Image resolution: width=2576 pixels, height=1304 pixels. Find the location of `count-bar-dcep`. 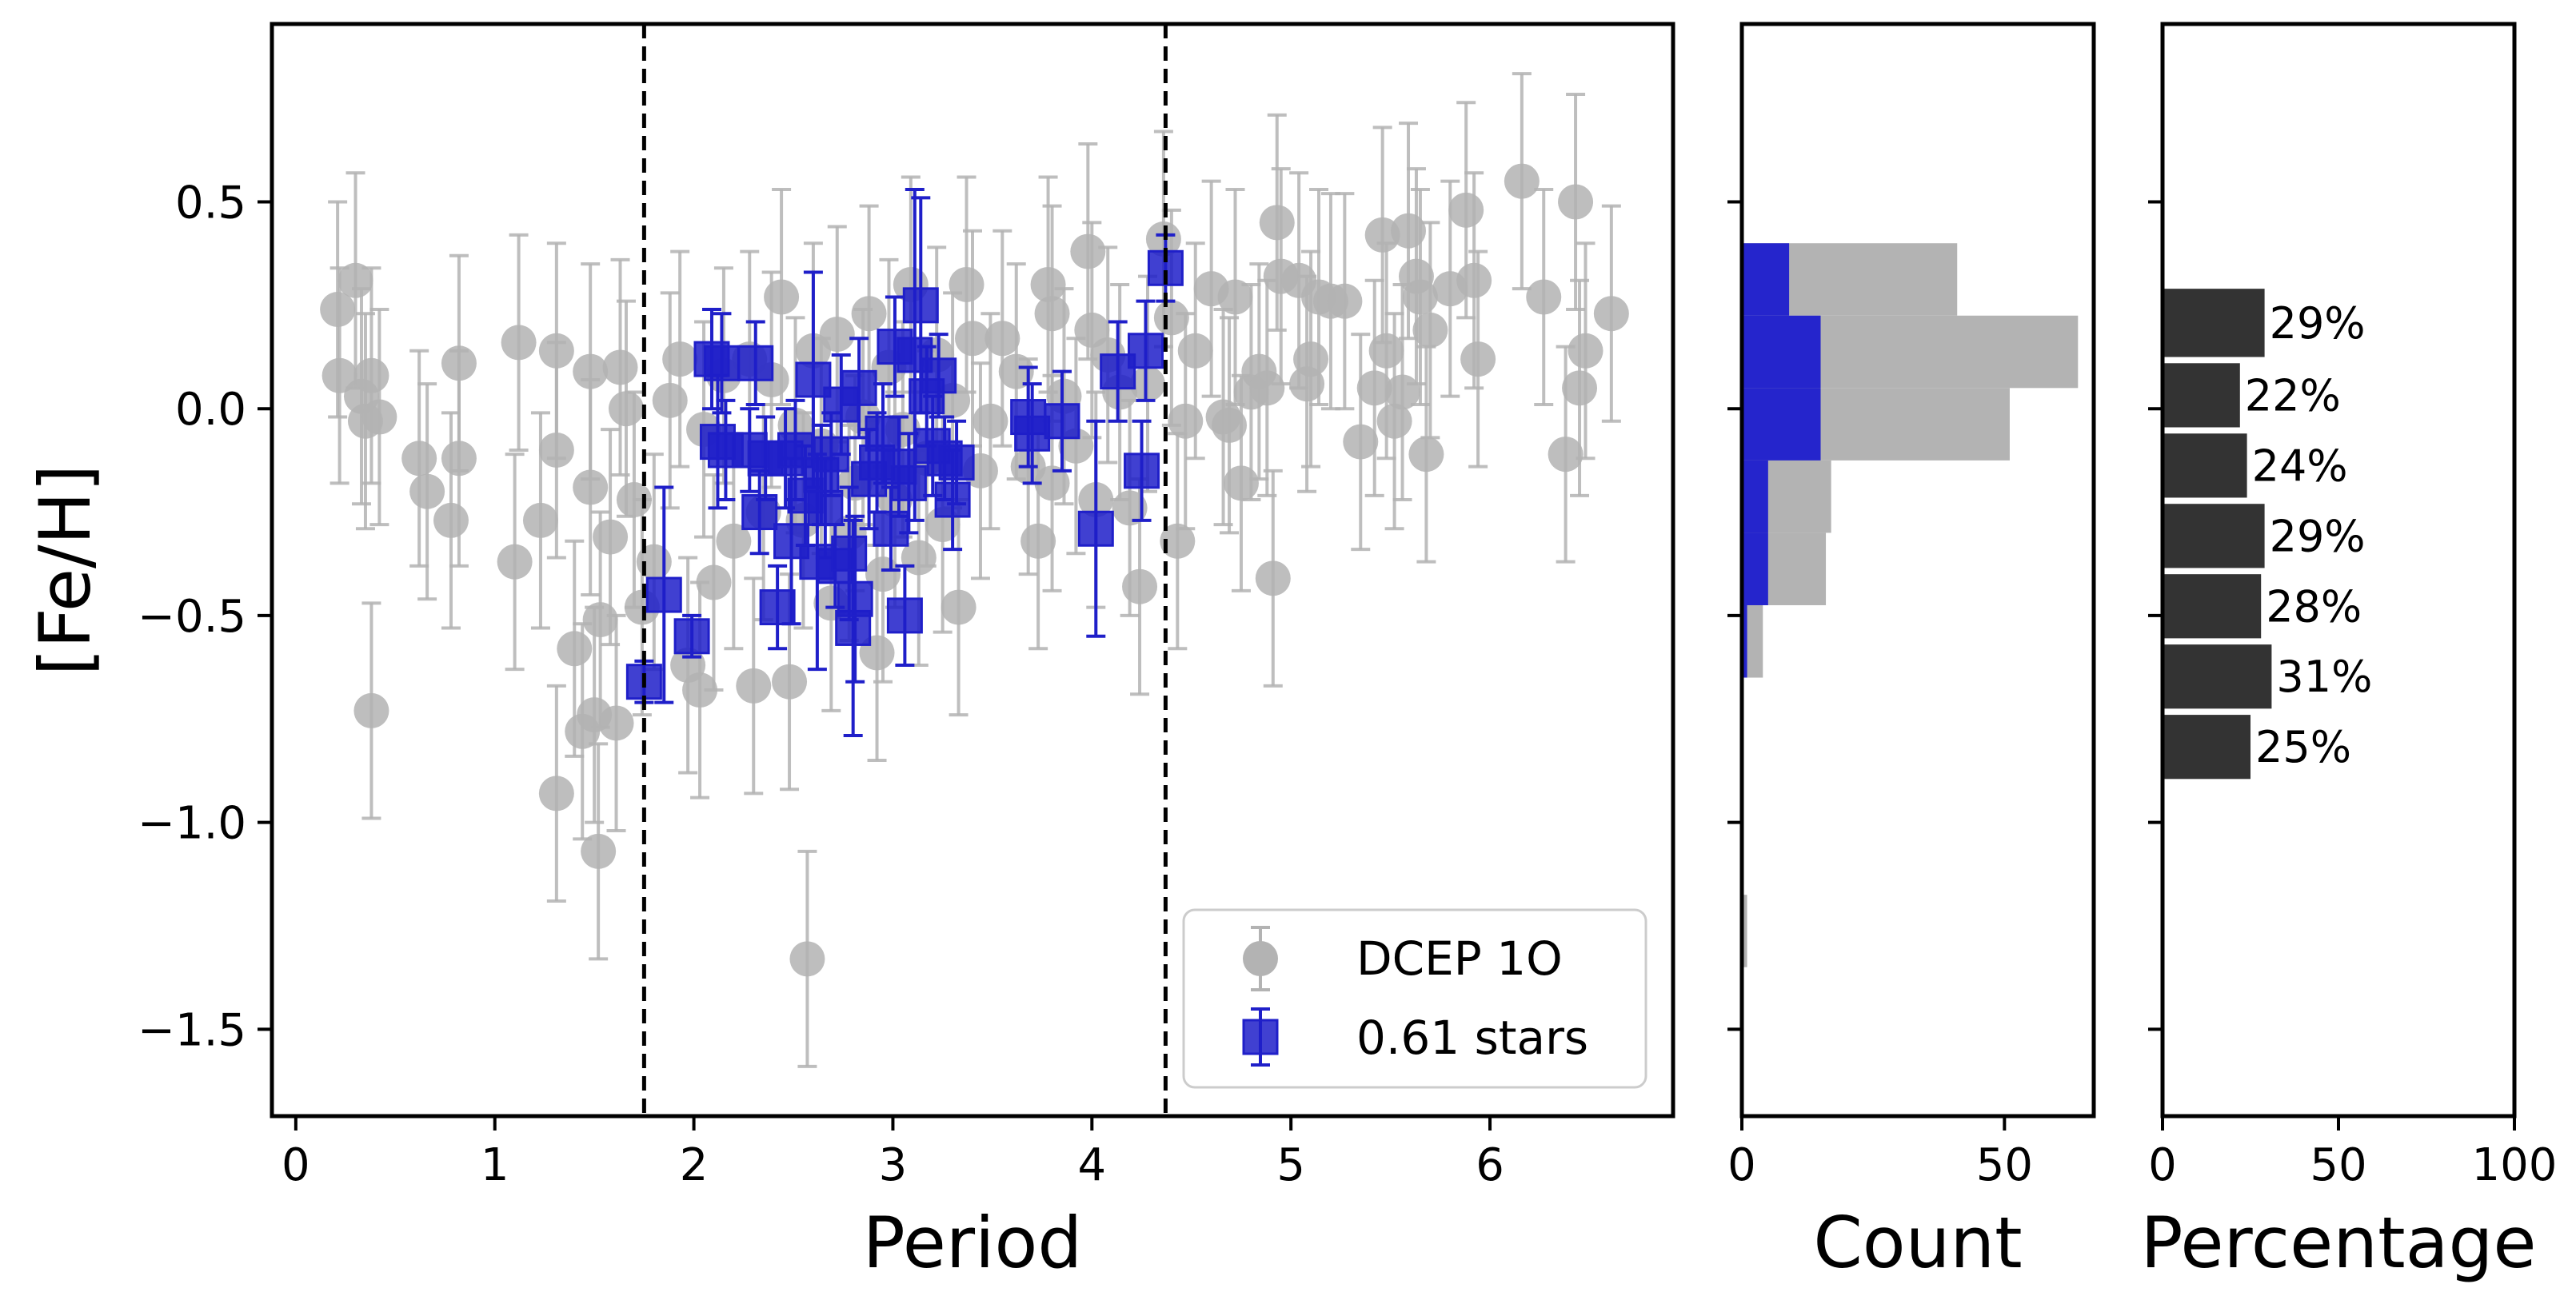

count-bar-dcep is located at coordinates (1745, 931).